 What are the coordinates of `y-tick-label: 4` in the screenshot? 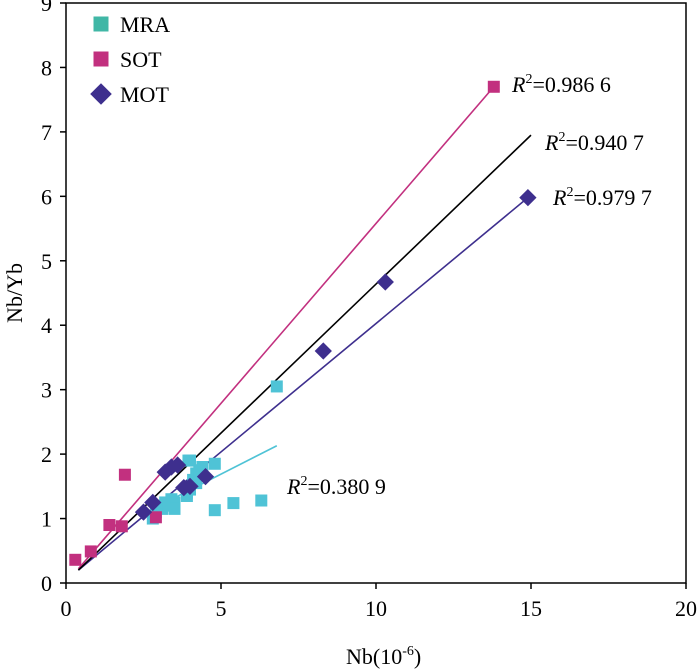 It's located at (46, 325).